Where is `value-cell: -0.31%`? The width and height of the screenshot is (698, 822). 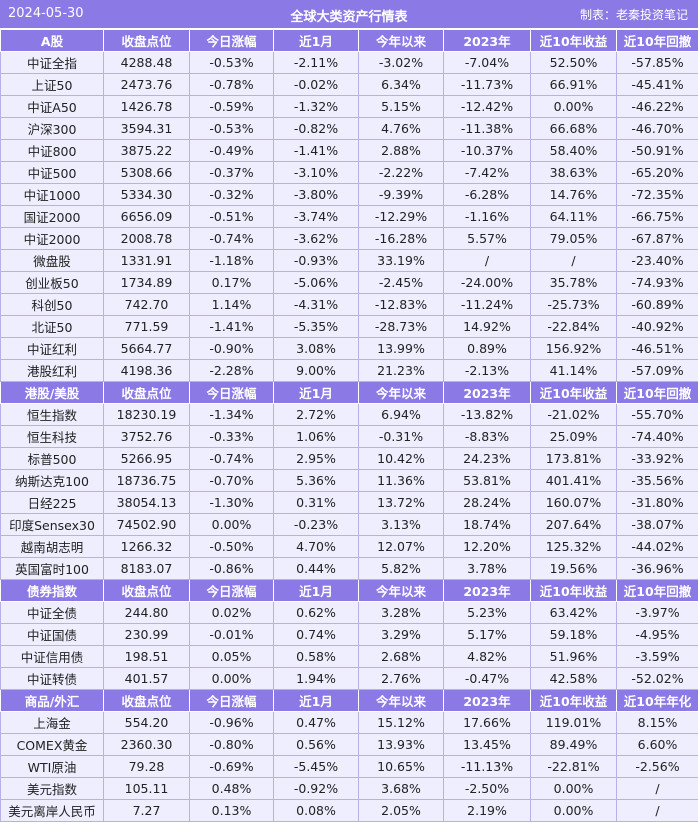 value-cell: -0.31% is located at coordinates (401, 436).